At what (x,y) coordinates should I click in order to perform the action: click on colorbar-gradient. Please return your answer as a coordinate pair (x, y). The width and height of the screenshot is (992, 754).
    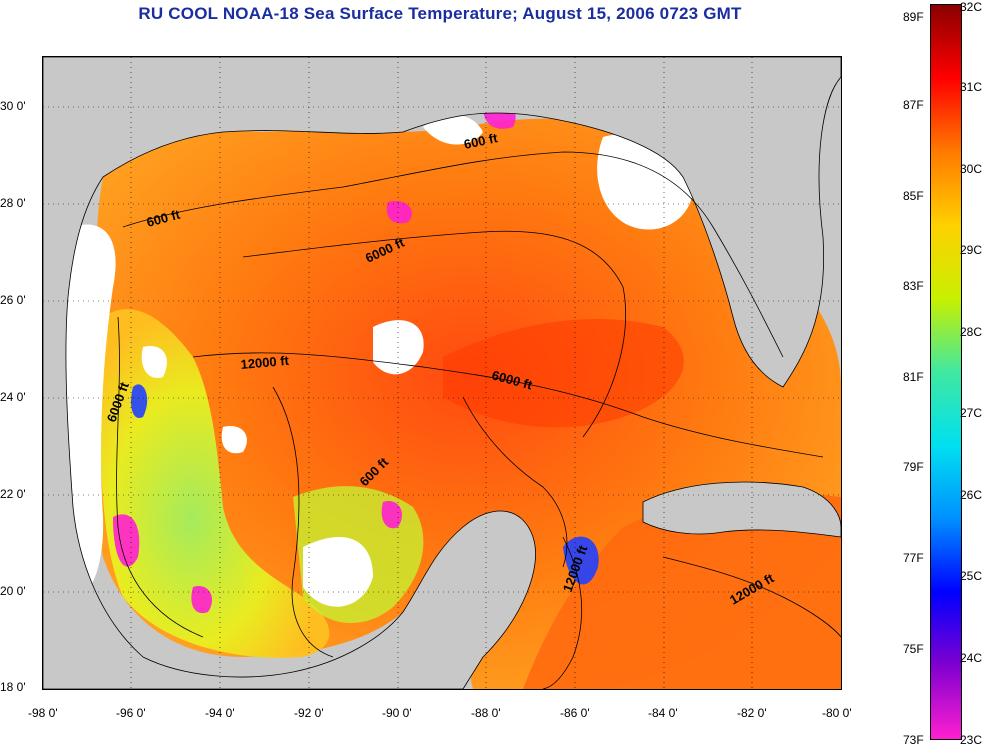
    Looking at the image, I should click on (946, 372).